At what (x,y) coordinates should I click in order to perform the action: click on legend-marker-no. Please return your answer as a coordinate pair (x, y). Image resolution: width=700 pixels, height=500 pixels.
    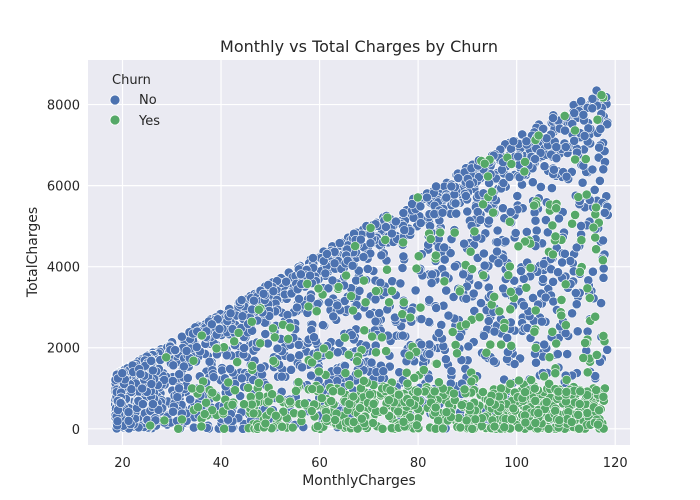
    Looking at the image, I should click on (115, 100).